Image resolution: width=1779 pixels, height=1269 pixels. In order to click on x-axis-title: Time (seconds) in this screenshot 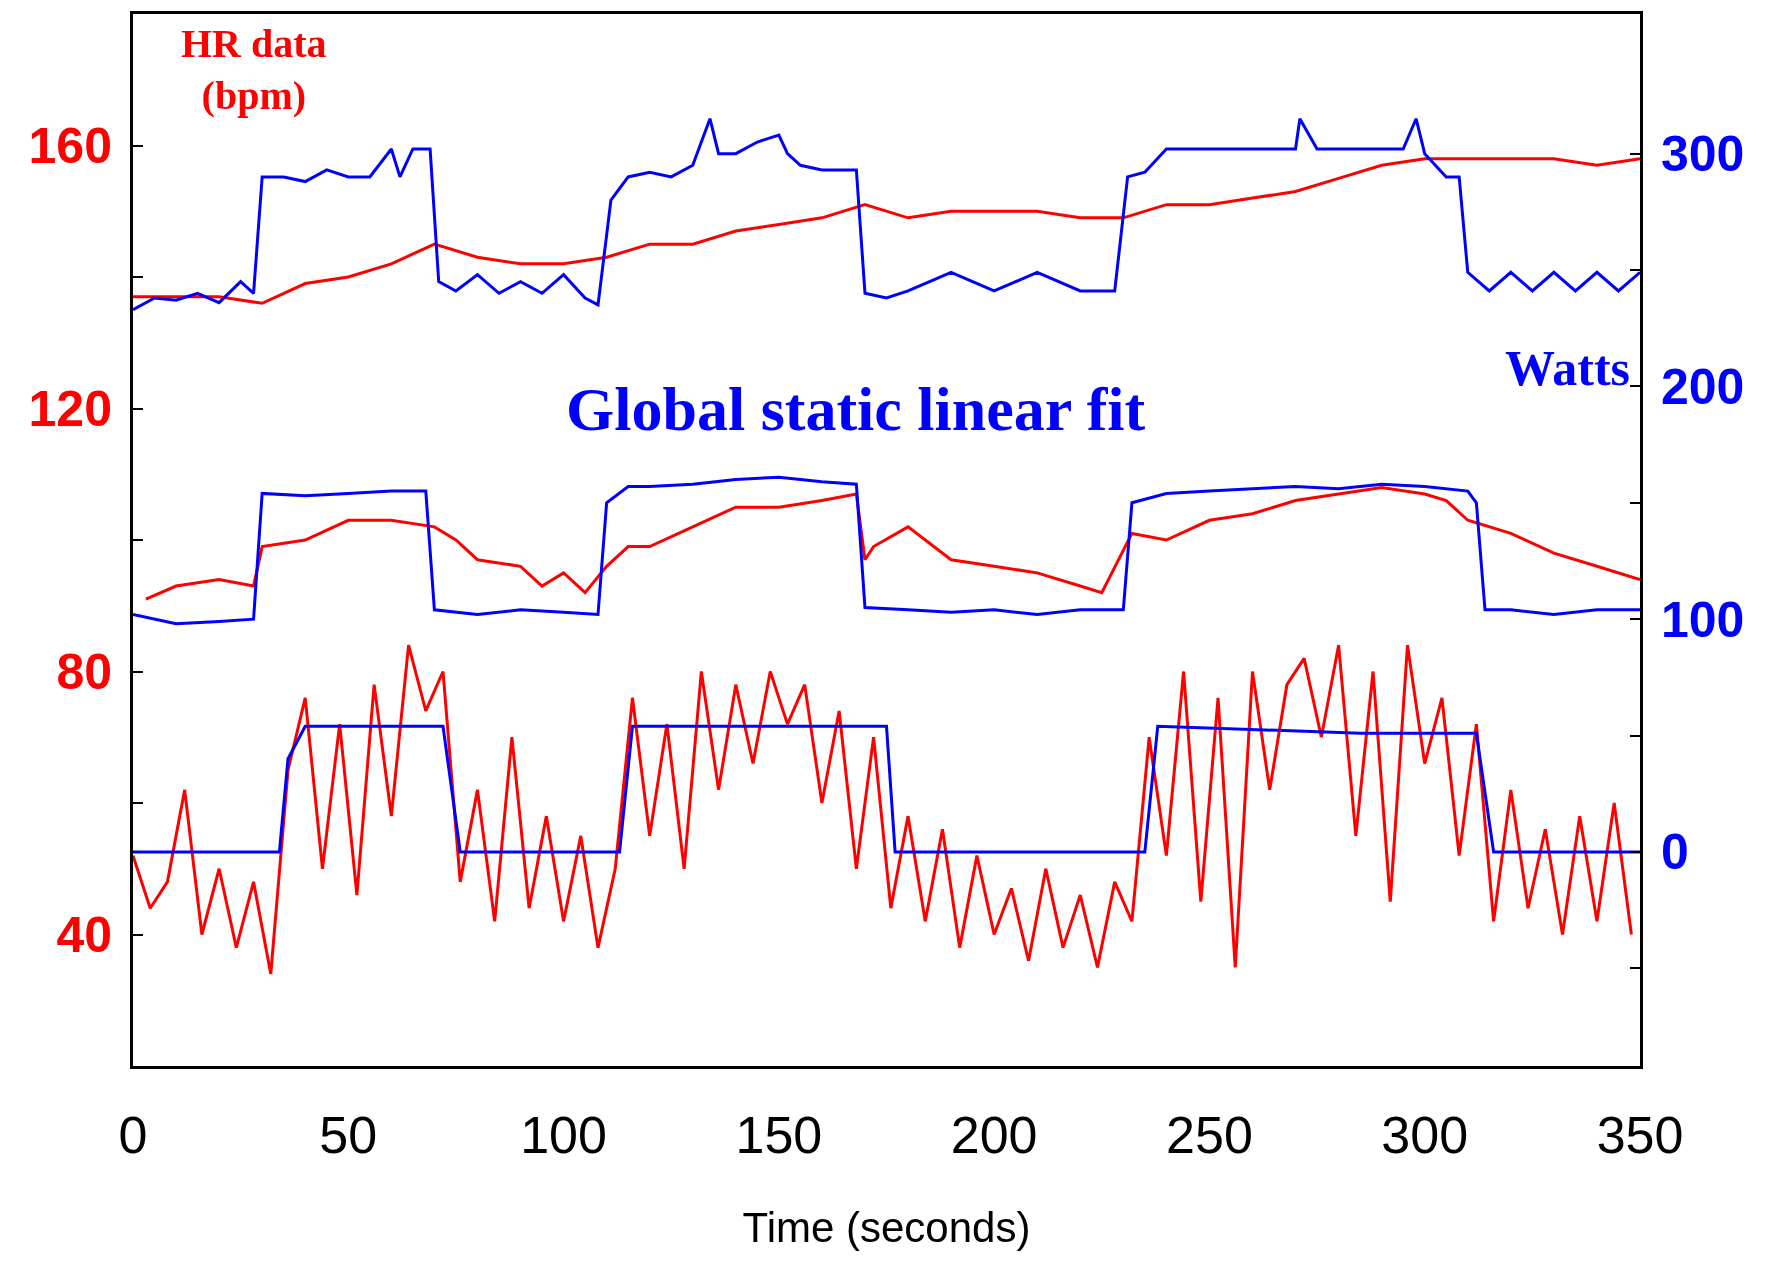, I will do `click(886, 1228)`.